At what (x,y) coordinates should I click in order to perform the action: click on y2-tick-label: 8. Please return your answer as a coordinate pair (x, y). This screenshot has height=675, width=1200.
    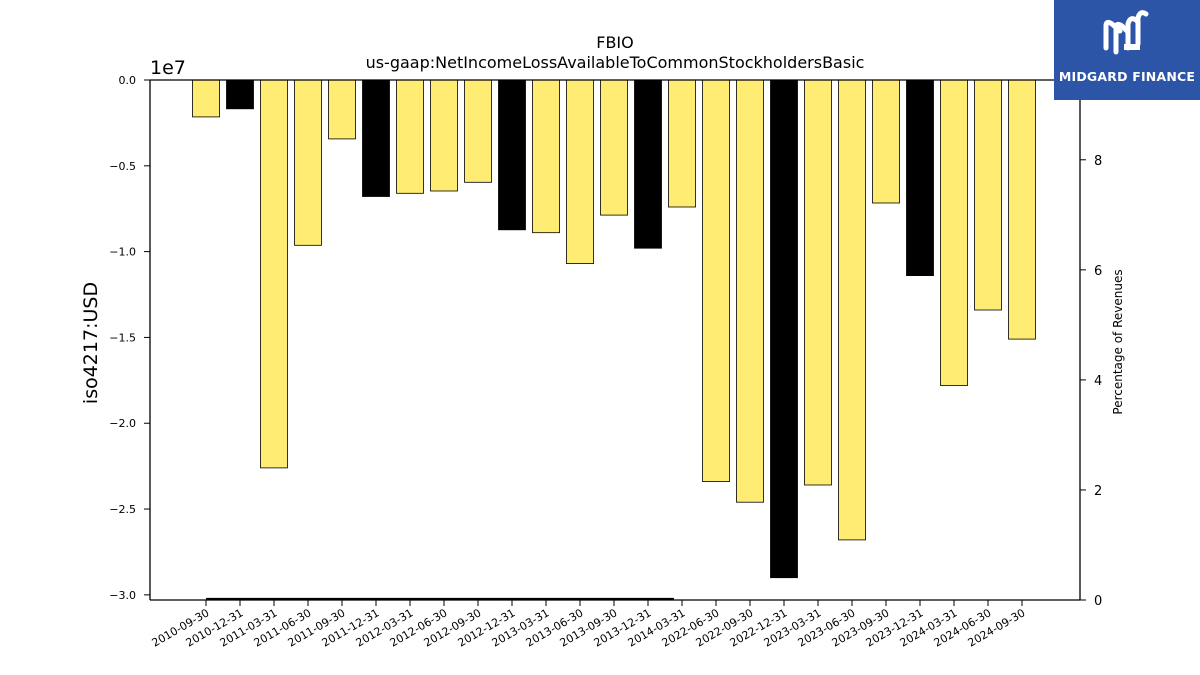
    Looking at the image, I should click on (1098, 161).